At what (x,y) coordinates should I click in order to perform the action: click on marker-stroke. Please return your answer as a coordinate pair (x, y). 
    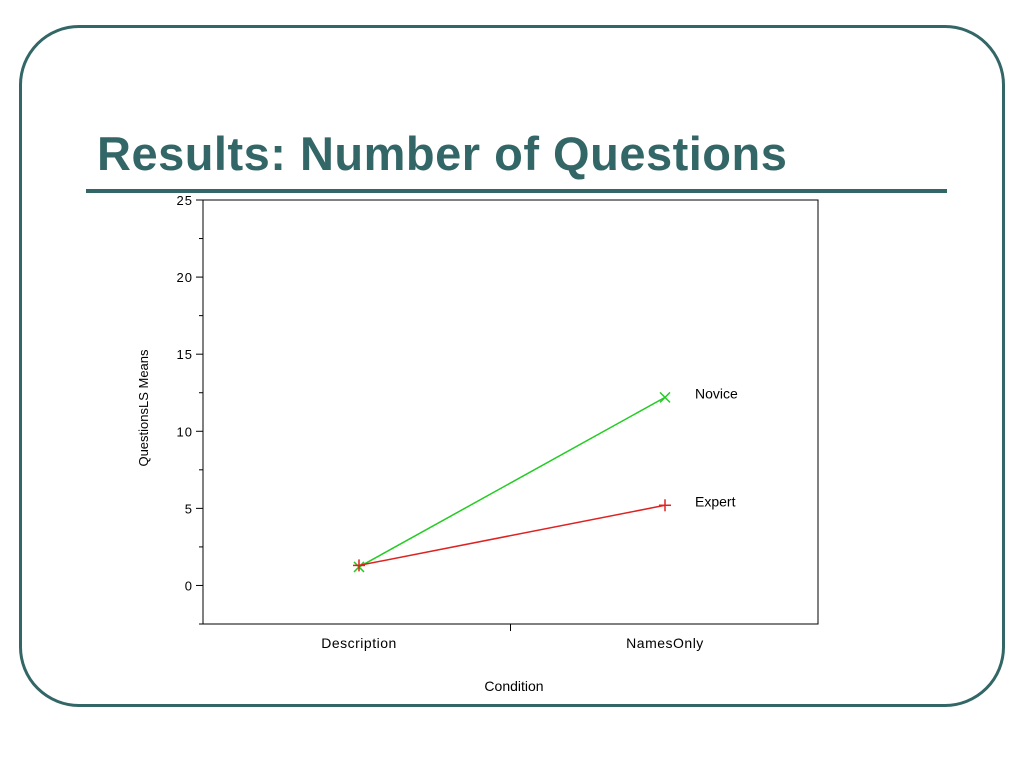
    Looking at the image, I should click on (665, 397).